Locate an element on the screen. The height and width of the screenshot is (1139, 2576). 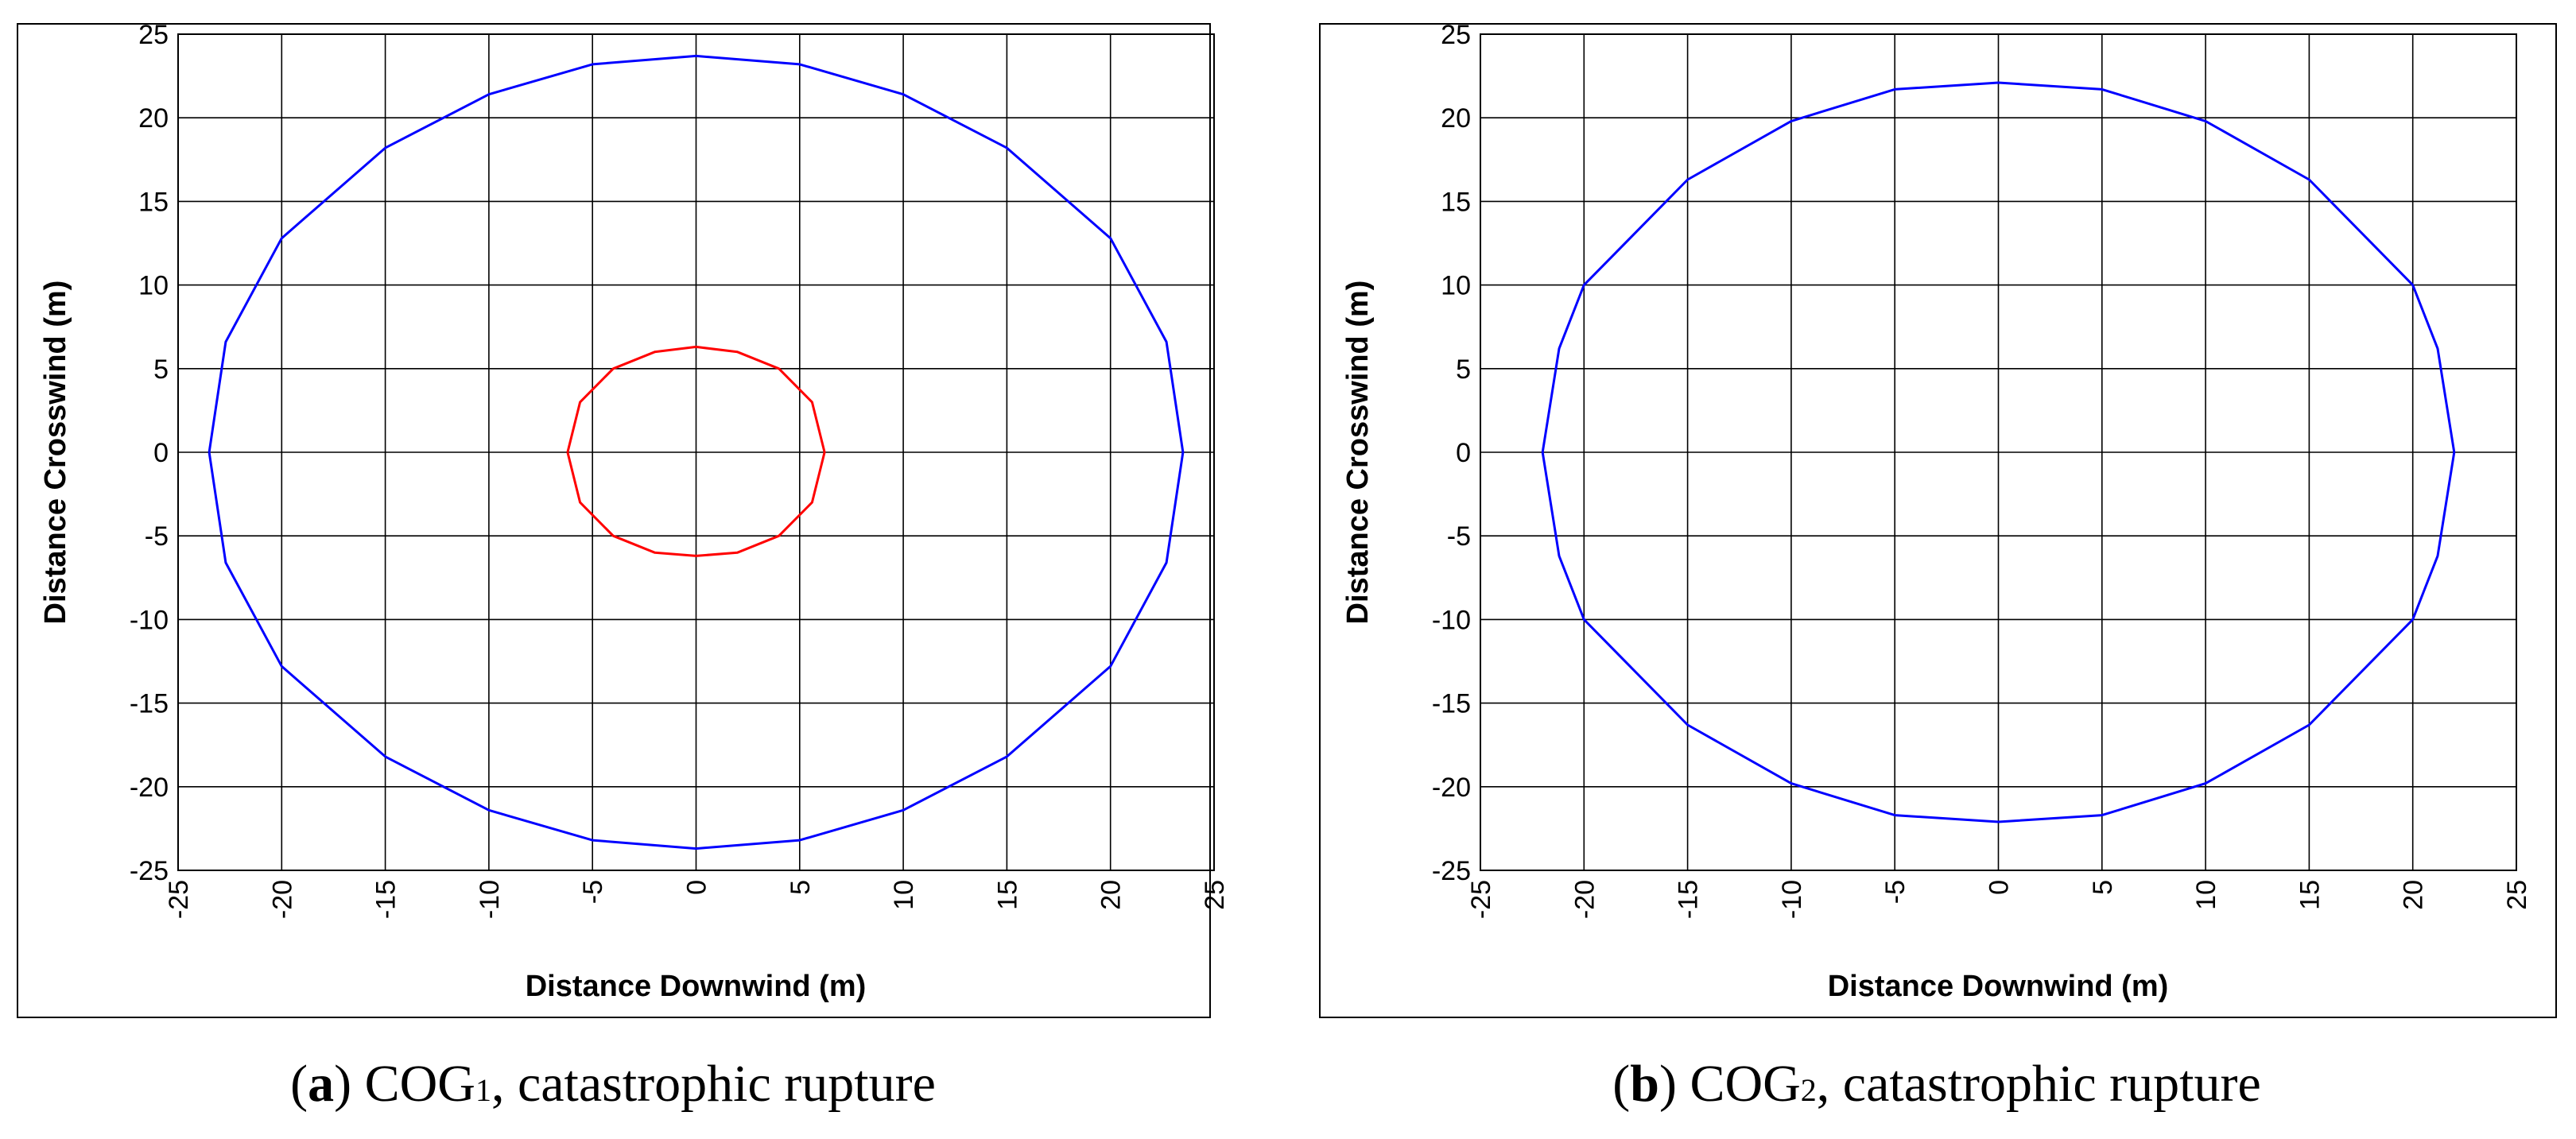
caption-b-rest: , catastrophic rupture is located at coordinates (2039, 1084).